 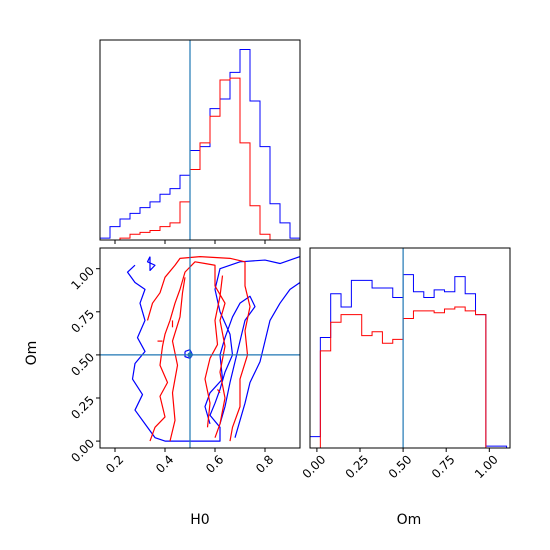 I want to click on x-tick-label: 1.00, so click(x=486, y=466).